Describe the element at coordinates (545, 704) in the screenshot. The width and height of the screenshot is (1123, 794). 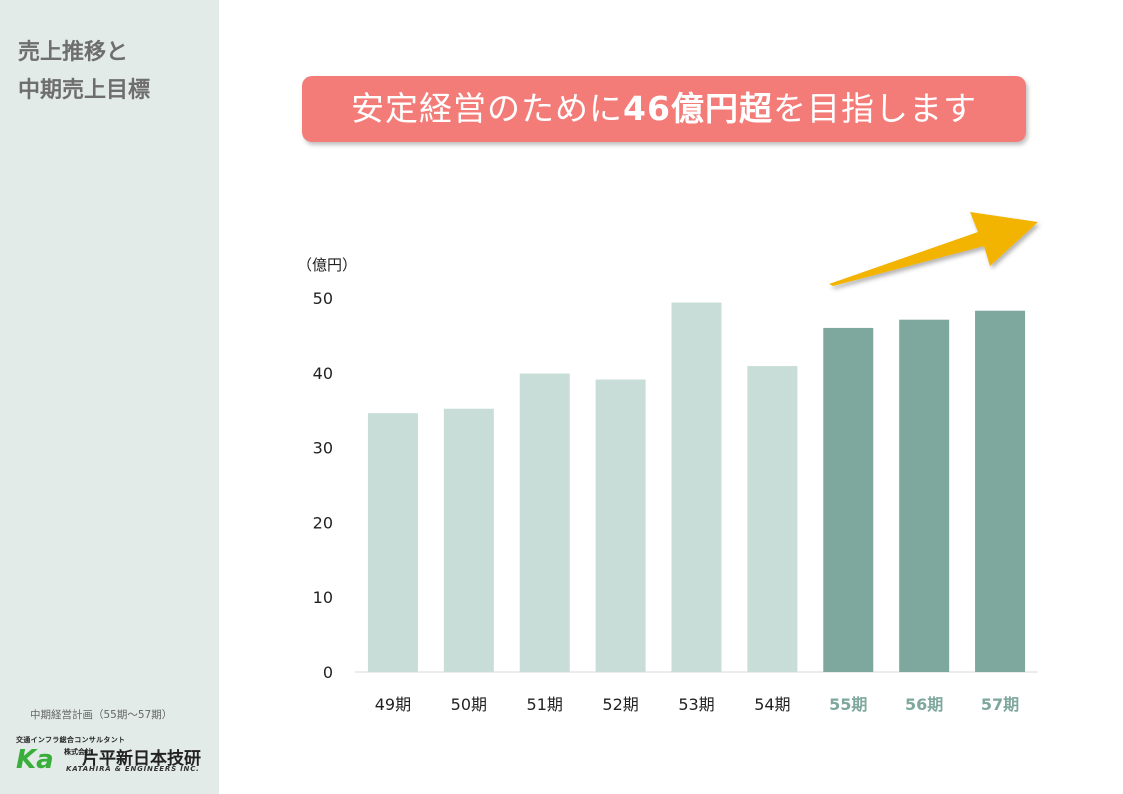
I see `x-tick-label: 51期` at that location.